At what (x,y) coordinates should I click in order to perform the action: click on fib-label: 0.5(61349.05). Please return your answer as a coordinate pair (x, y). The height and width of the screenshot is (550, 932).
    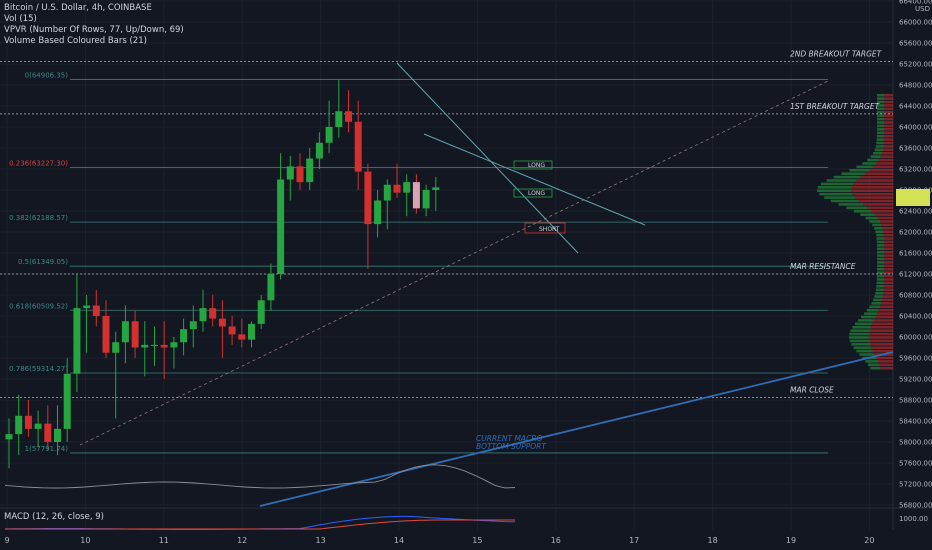
    Looking at the image, I should click on (43, 262).